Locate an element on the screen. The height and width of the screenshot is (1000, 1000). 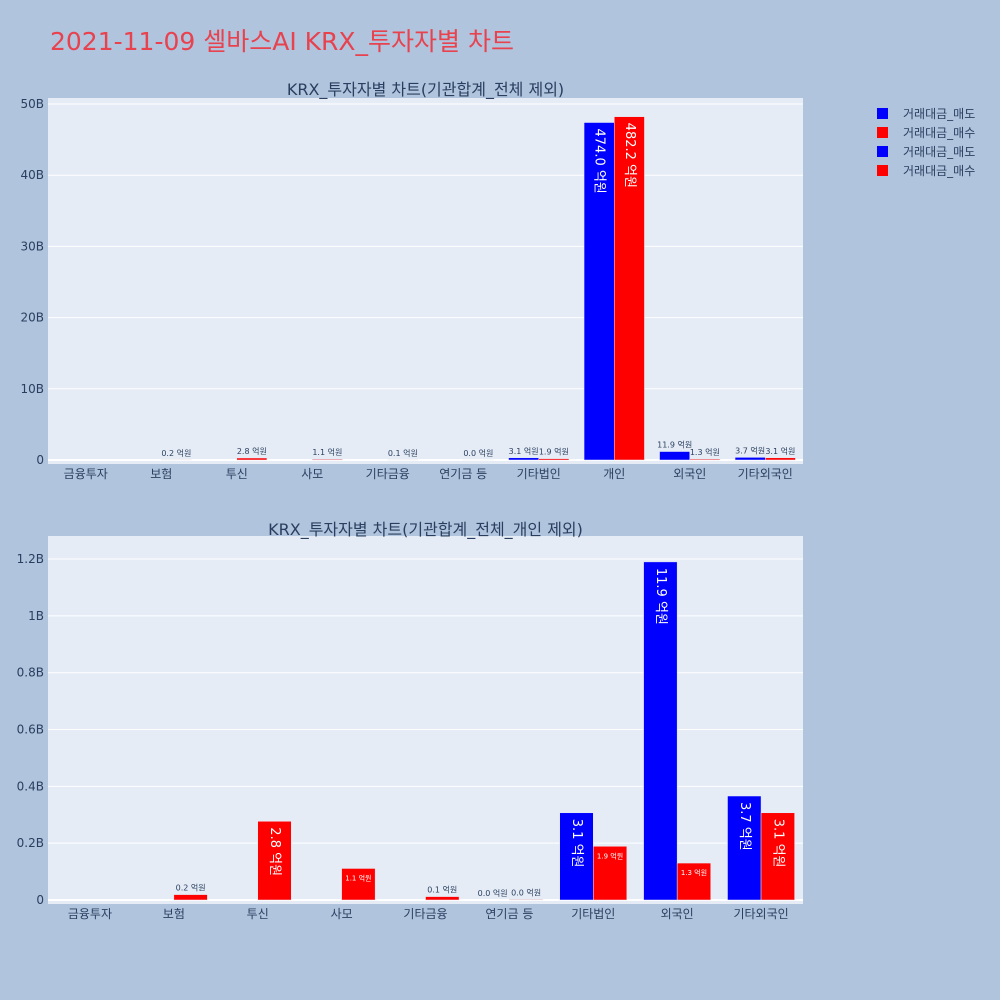
data-label: 474.0 억원 is located at coordinates (599, 161).